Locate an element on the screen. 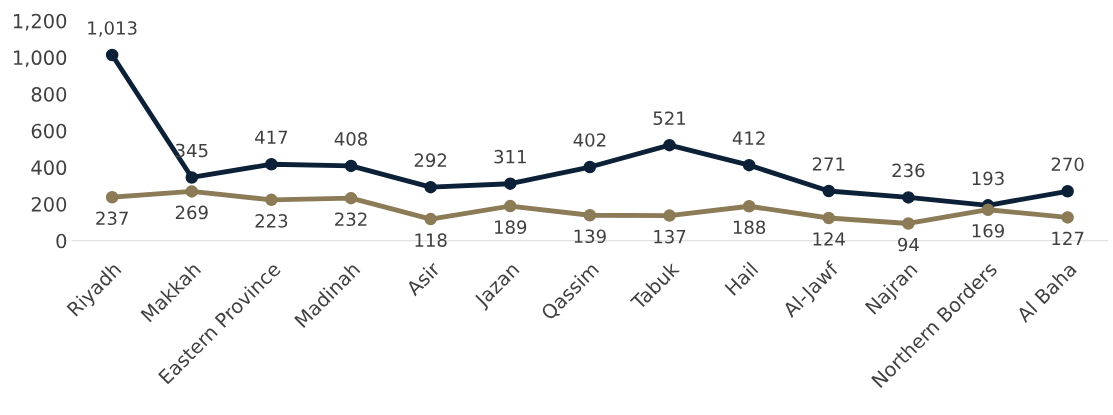 The height and width of the screenshot is (415, 1113). data-label: 127 is located at coordinates (1068, 238).